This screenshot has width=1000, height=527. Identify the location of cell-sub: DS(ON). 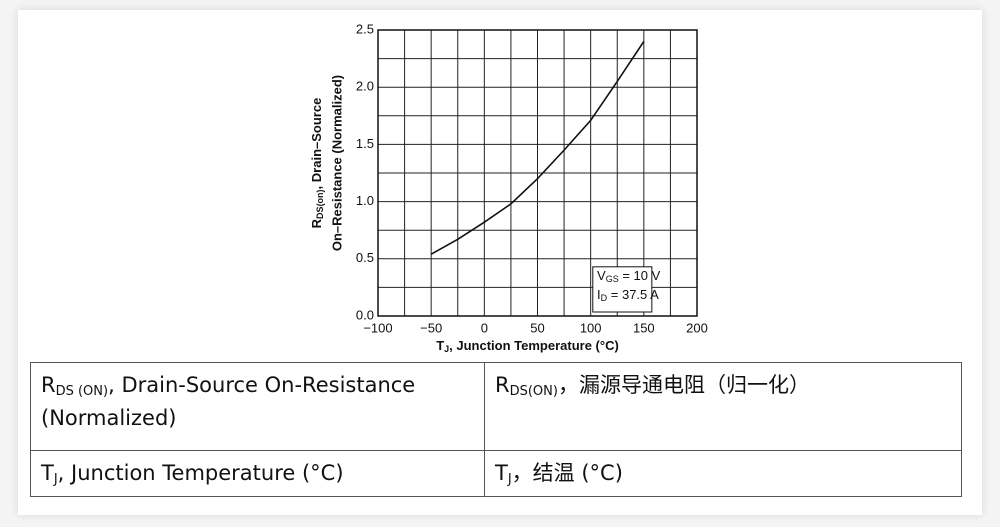
(533, 391).